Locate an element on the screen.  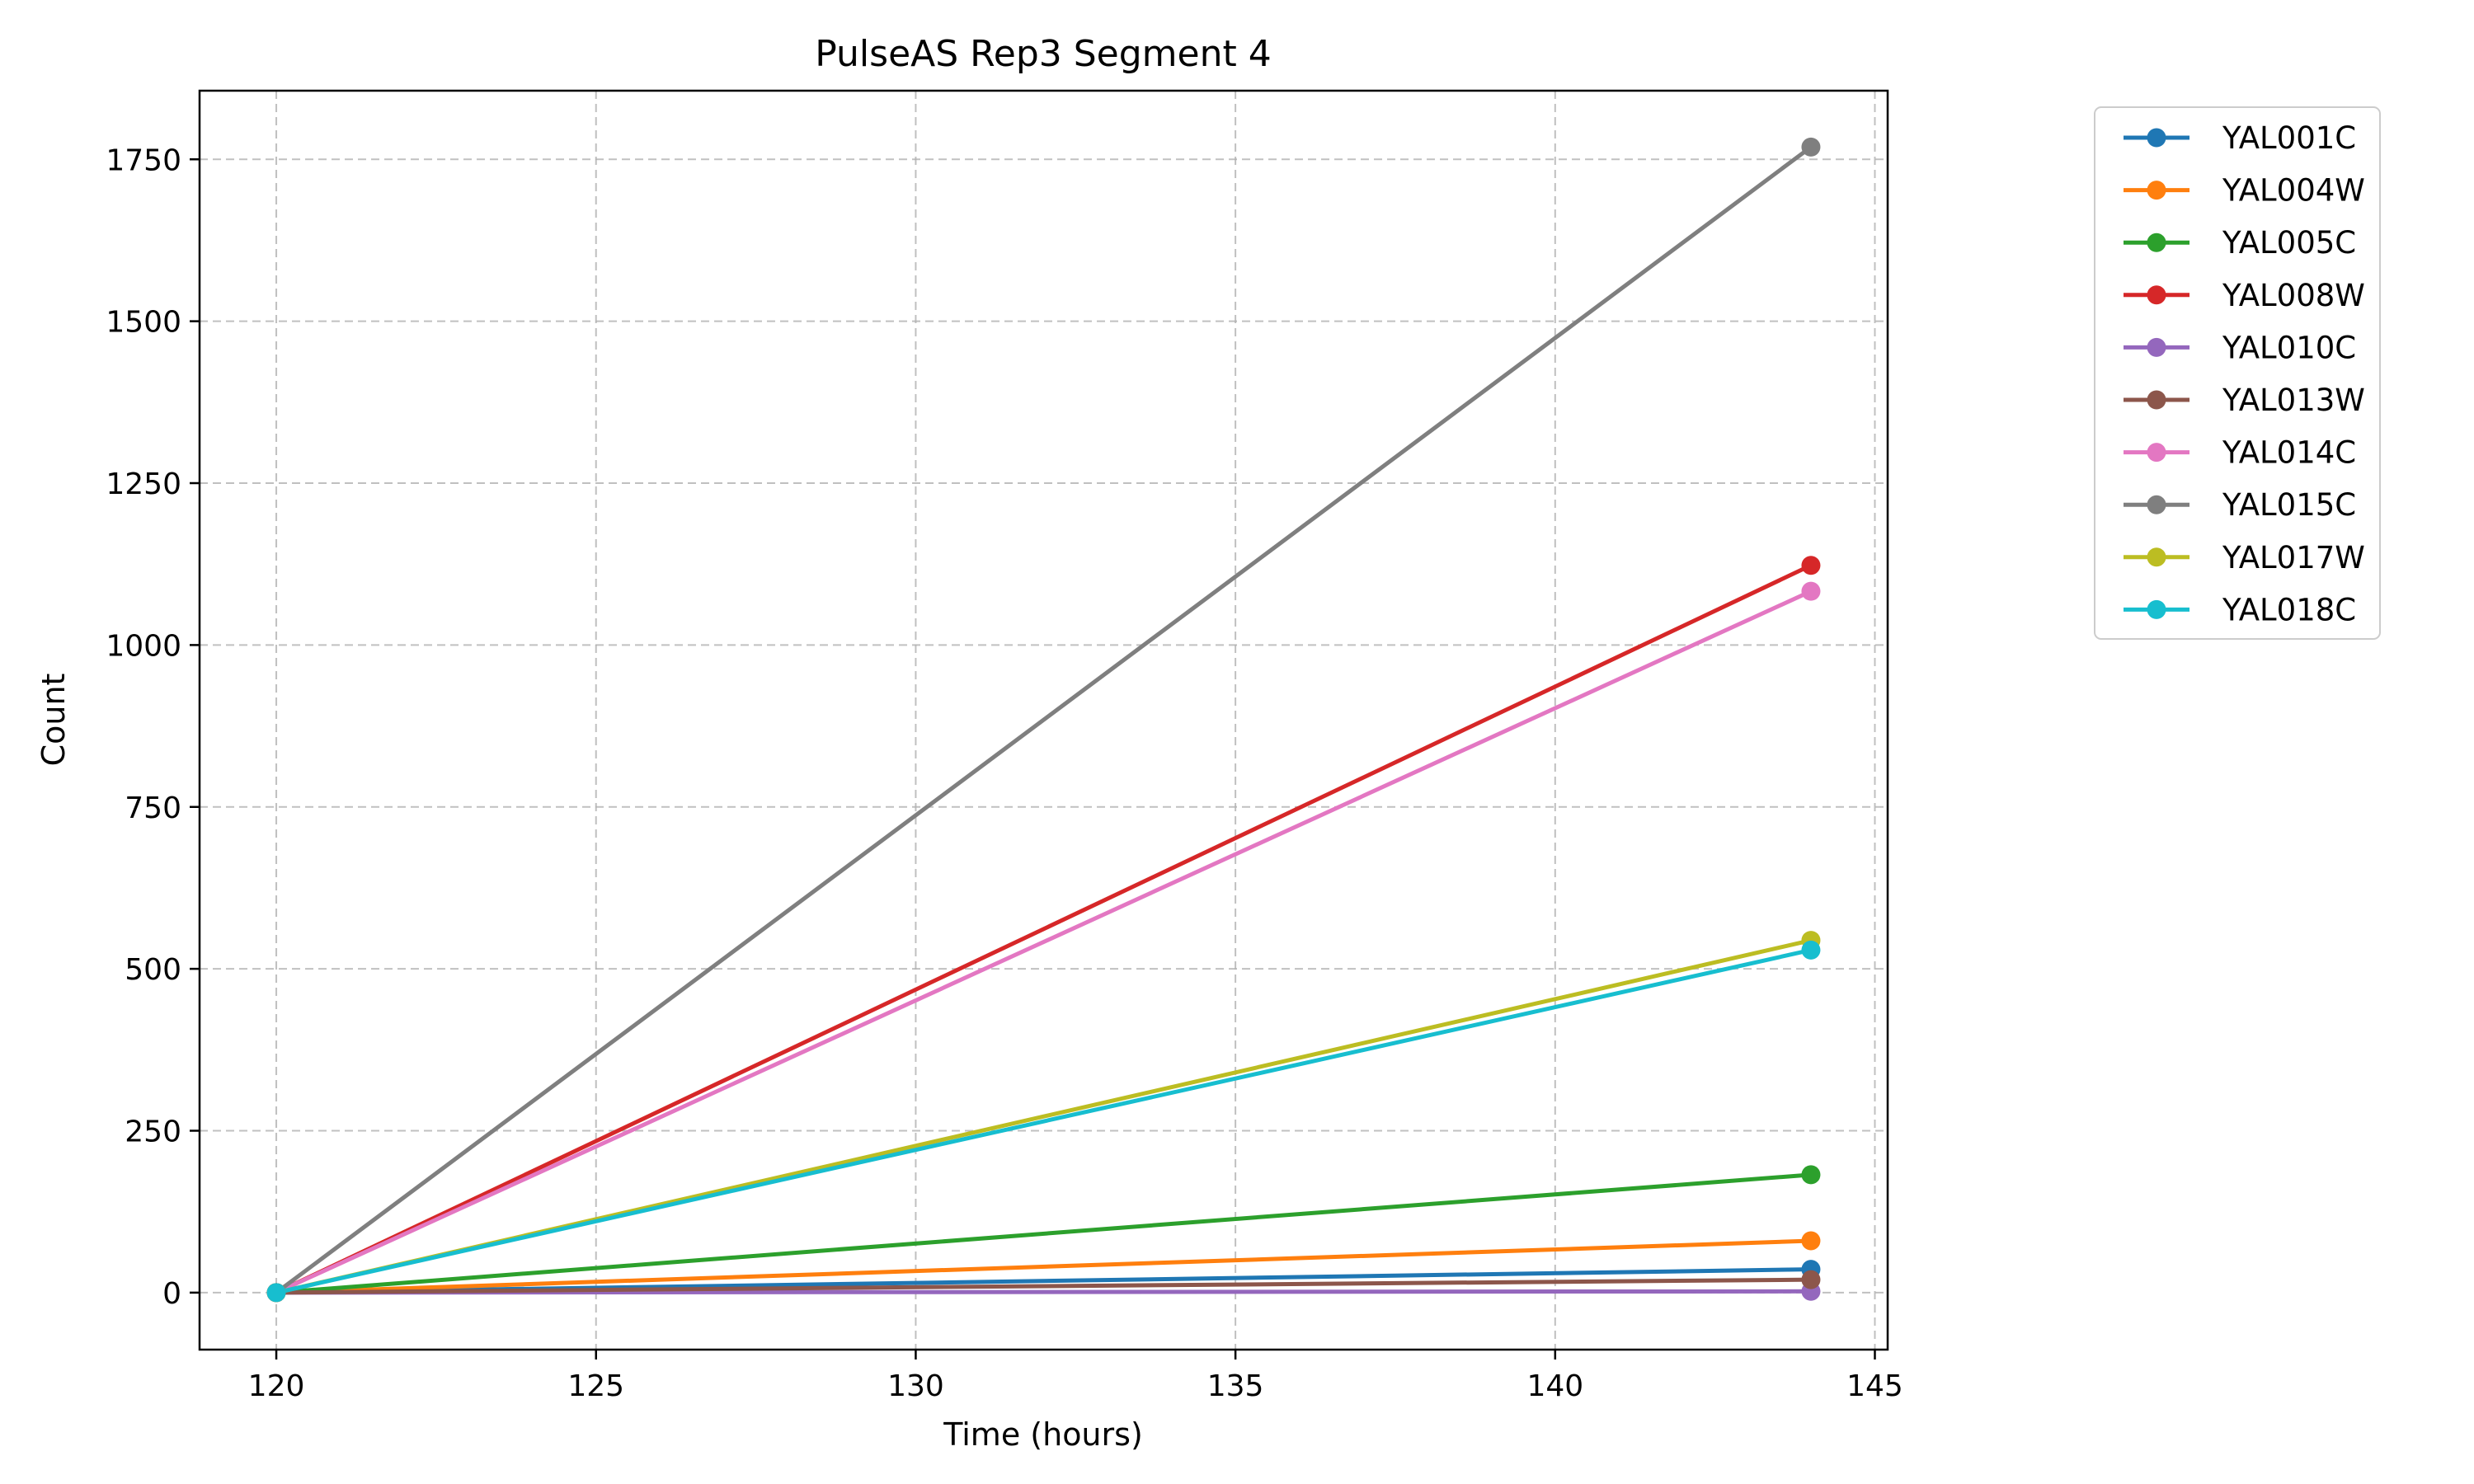
x-tick-label: 125 is located at coordinates (595, 1386).